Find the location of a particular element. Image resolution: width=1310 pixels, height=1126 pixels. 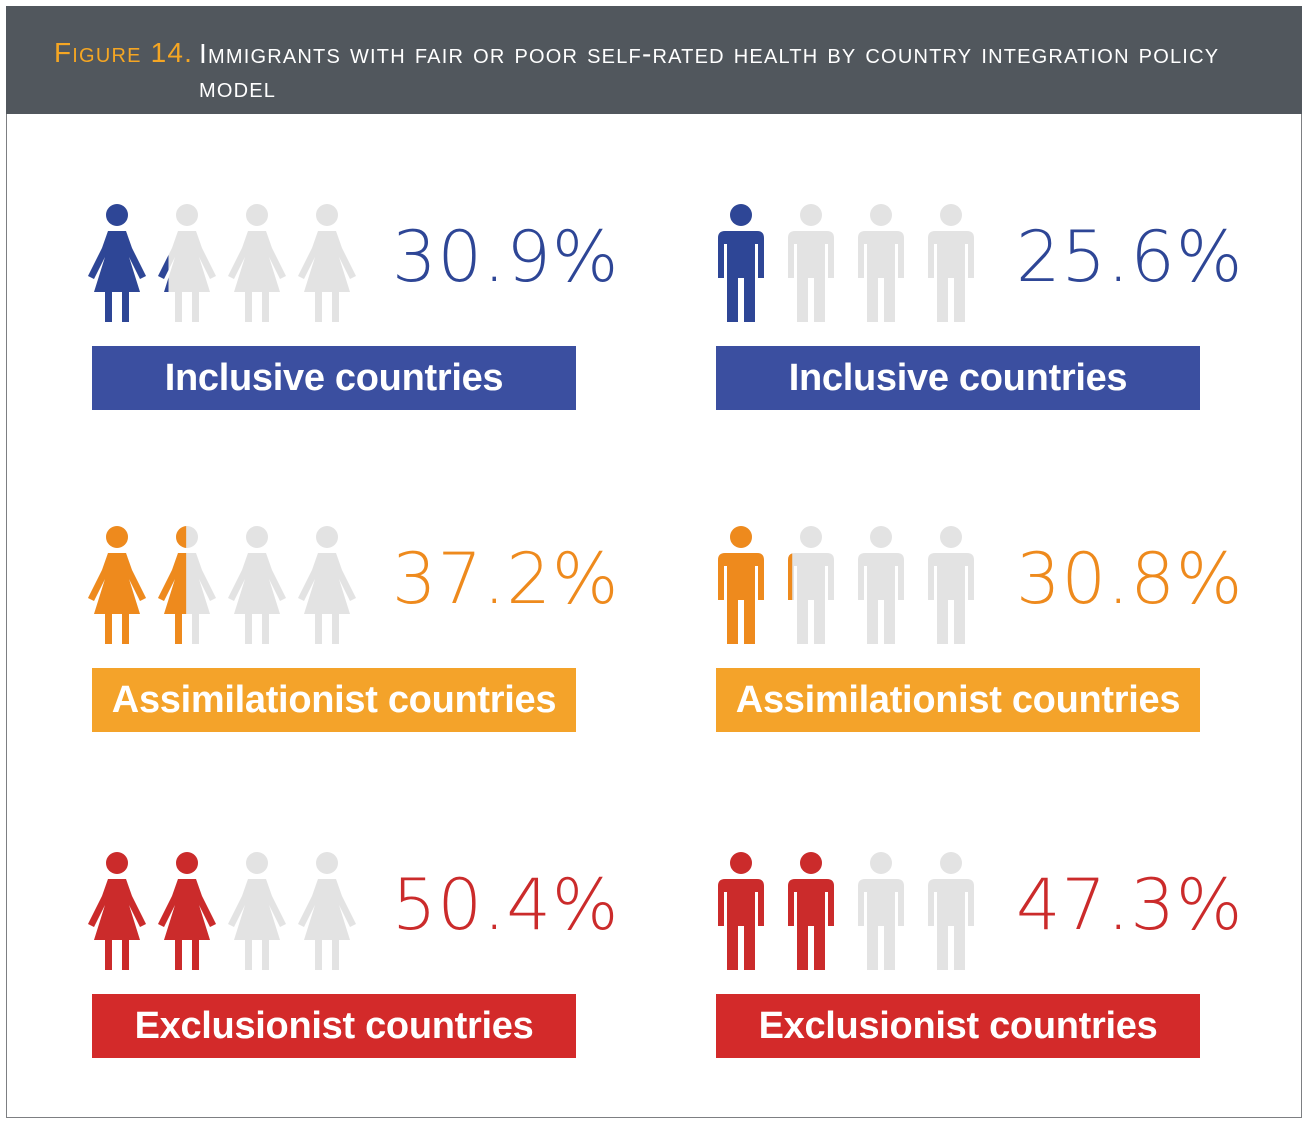

panel-men-0: 25.6% Inclusive countries is located at coordinates (974, 310).